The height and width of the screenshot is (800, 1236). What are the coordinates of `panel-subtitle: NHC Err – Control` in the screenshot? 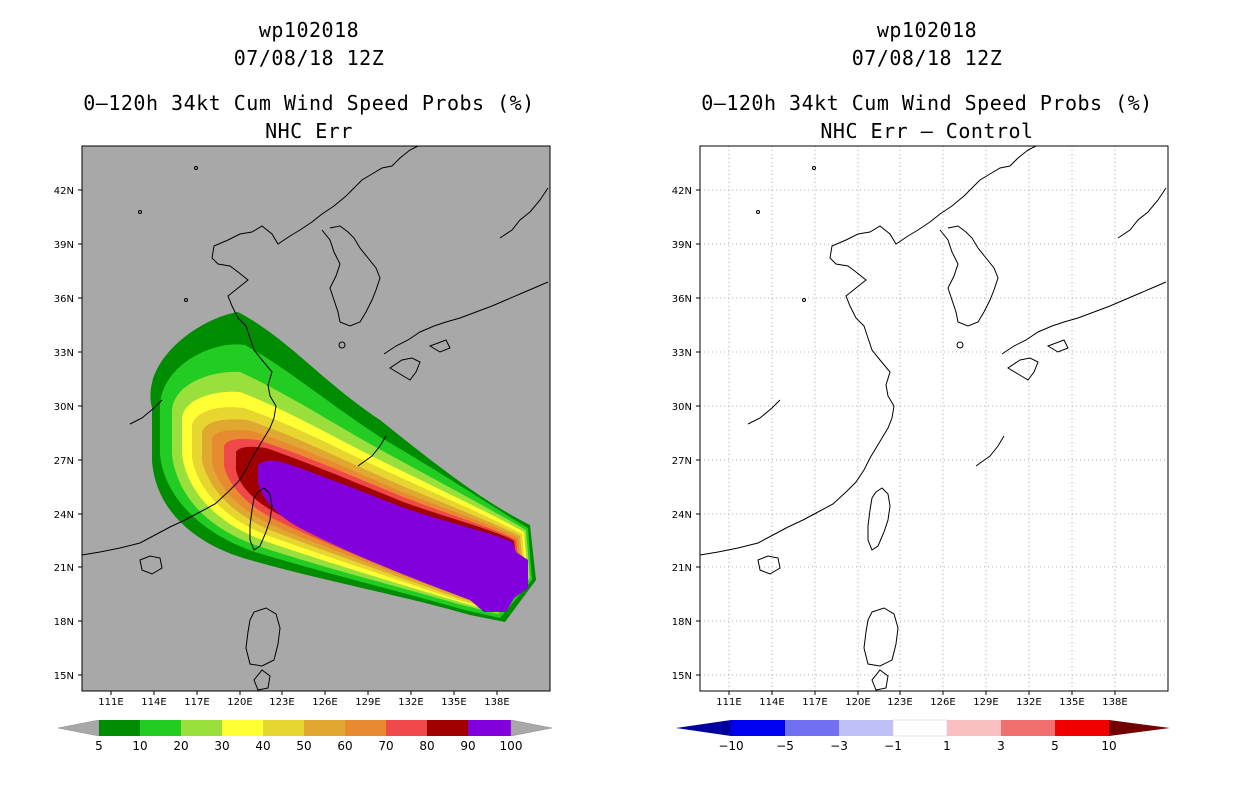 It's located at (927, 131).